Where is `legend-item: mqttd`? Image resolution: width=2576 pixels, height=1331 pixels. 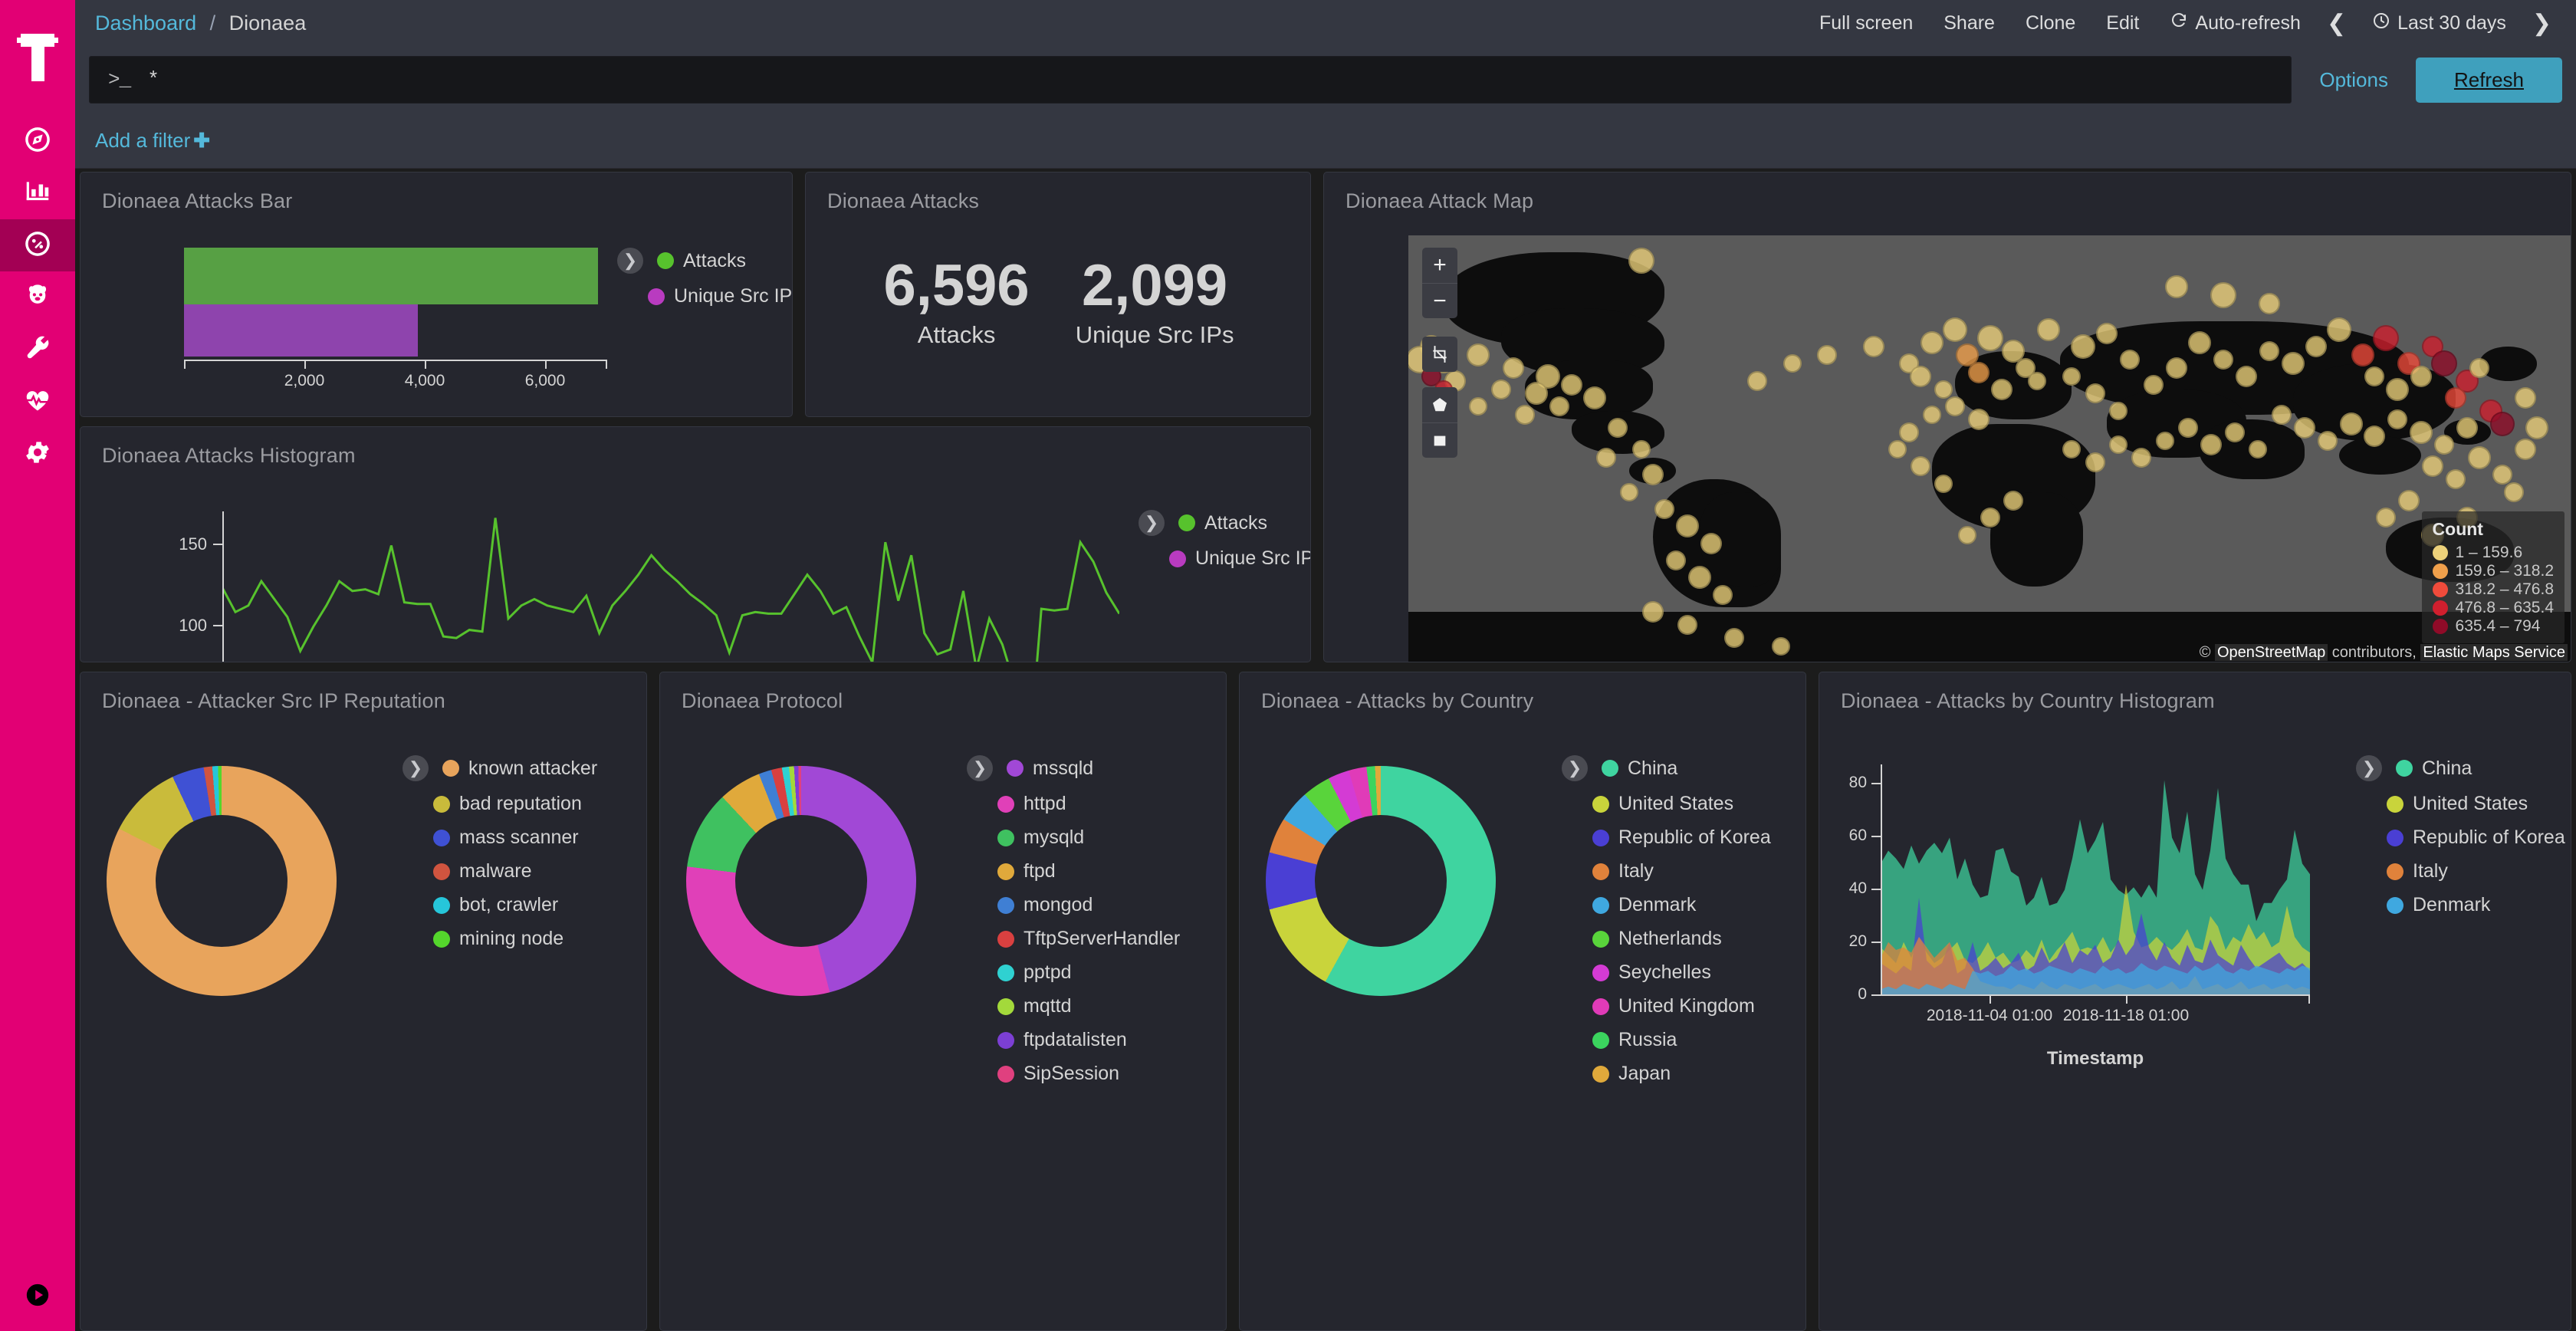
legend-item: mqttd is located at coordinates (1073, 1006).